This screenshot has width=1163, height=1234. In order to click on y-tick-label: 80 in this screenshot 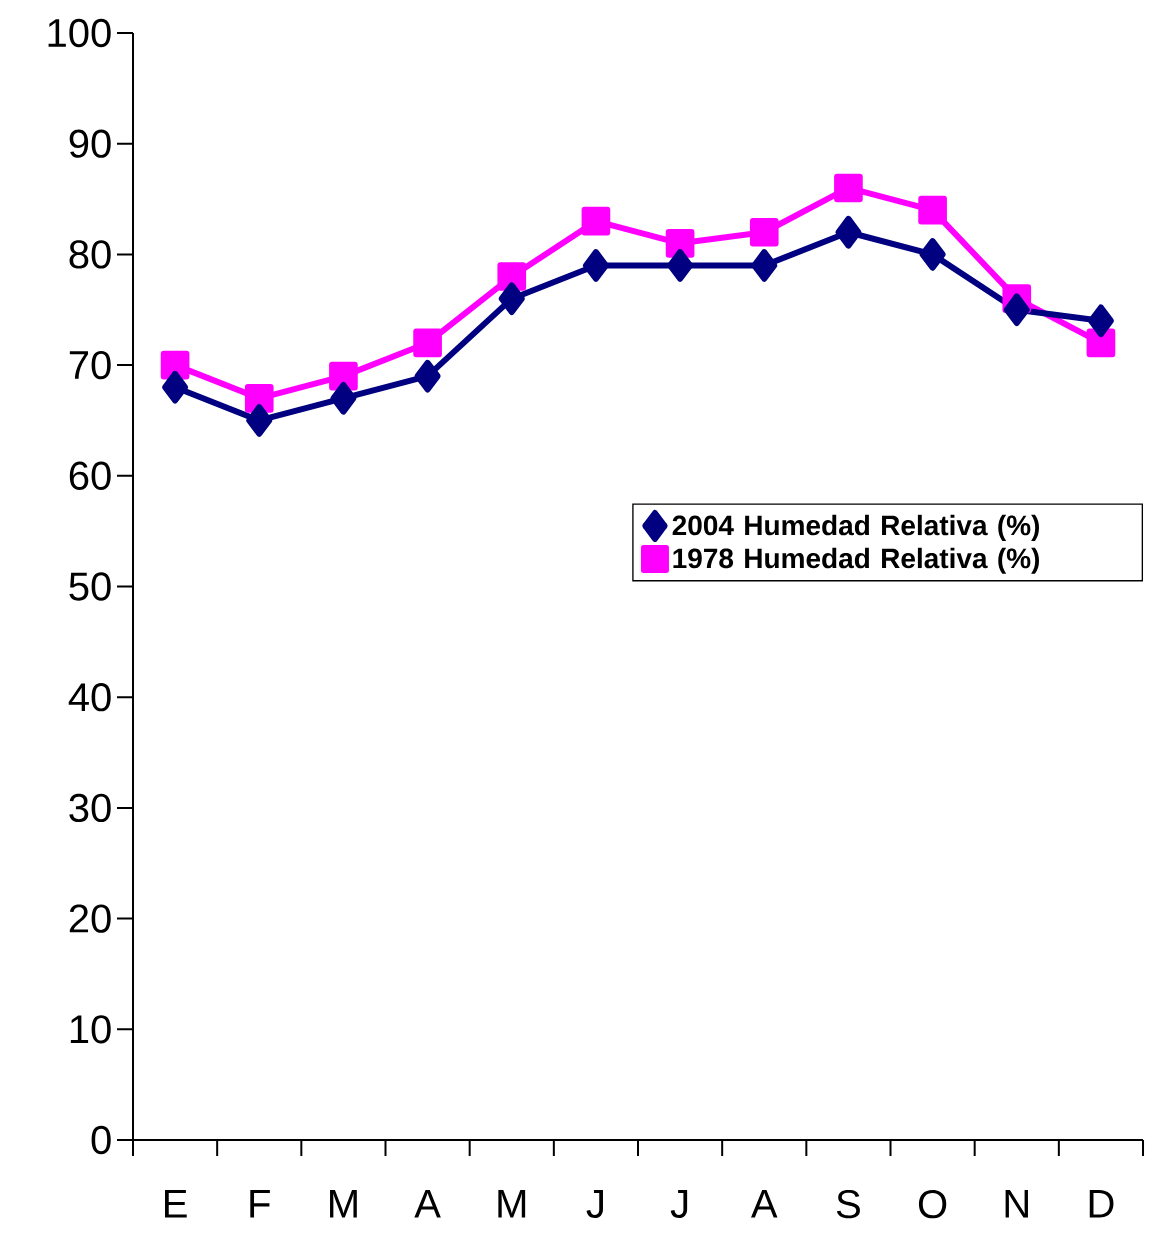, I will do `click(90, 254)`.